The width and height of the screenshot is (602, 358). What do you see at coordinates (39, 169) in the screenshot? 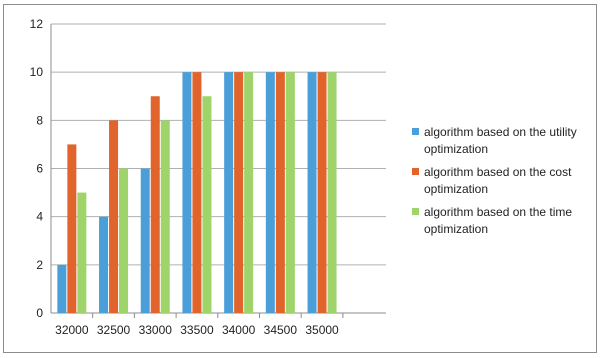
I see `y-tick-label: 6` at bounding box center [39, 169].